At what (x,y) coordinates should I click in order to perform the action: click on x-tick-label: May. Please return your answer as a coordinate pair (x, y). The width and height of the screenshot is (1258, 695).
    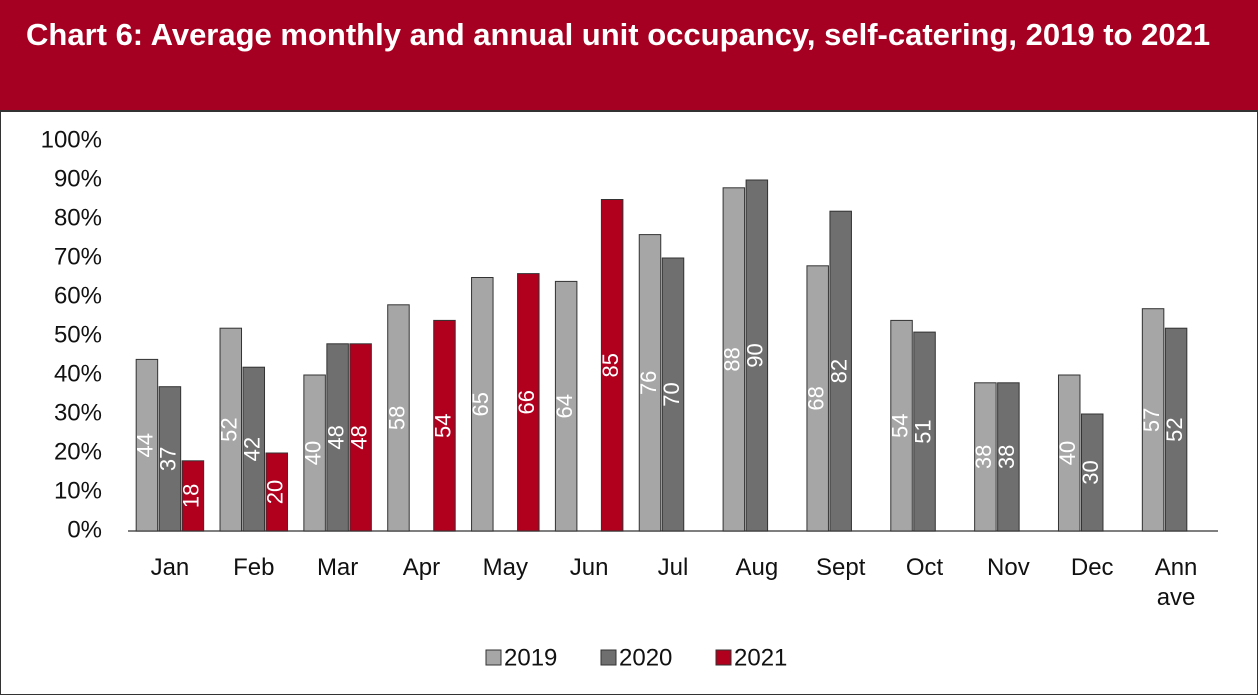
    Looking at the image, I should click on (505, 567).